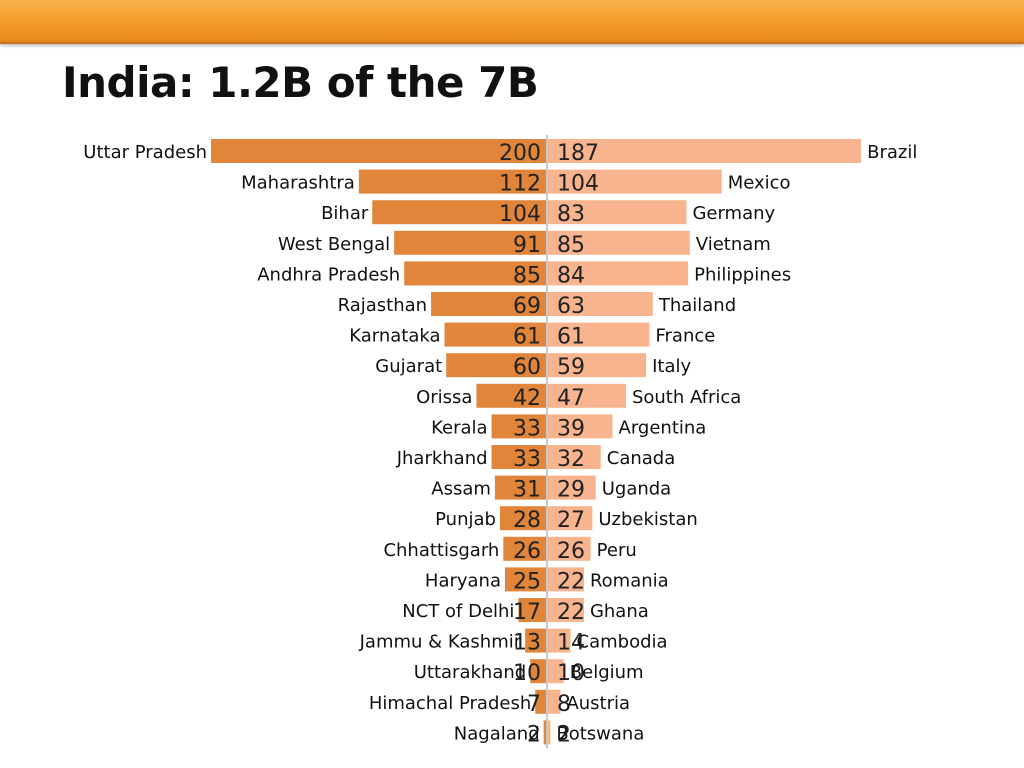  Describe the element at coordinates (742, 274) in the screenshot. I see `country-name-label: Philippines` at that location.